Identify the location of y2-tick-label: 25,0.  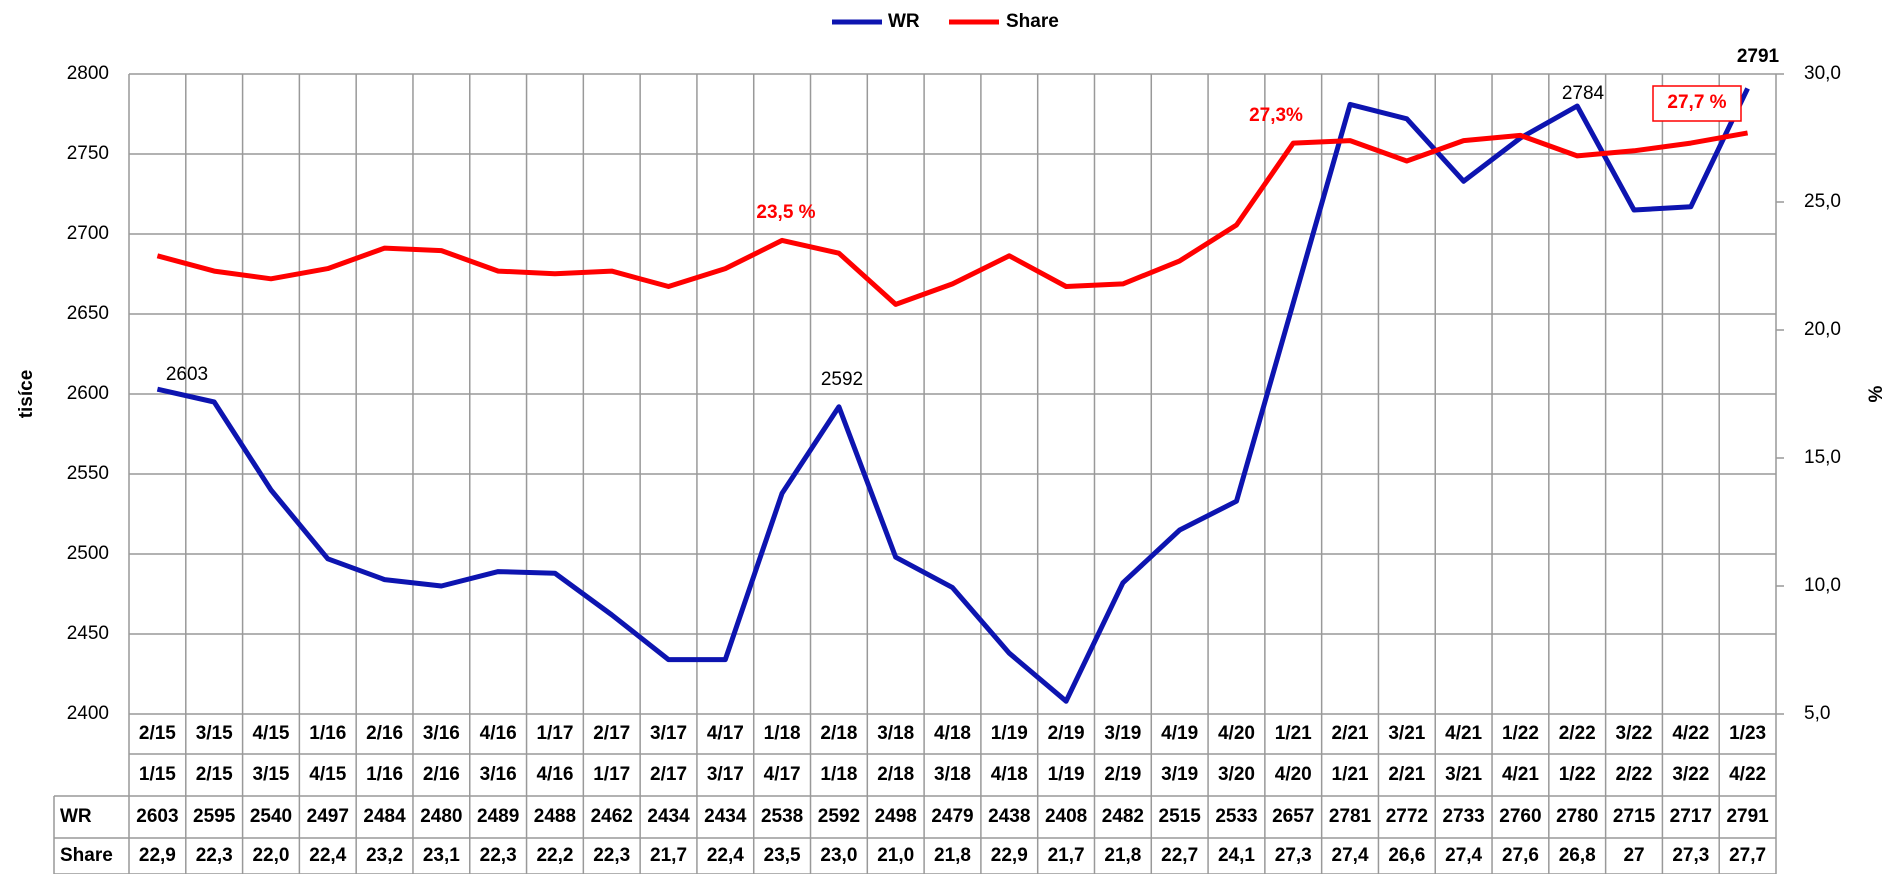
(1822, 201).